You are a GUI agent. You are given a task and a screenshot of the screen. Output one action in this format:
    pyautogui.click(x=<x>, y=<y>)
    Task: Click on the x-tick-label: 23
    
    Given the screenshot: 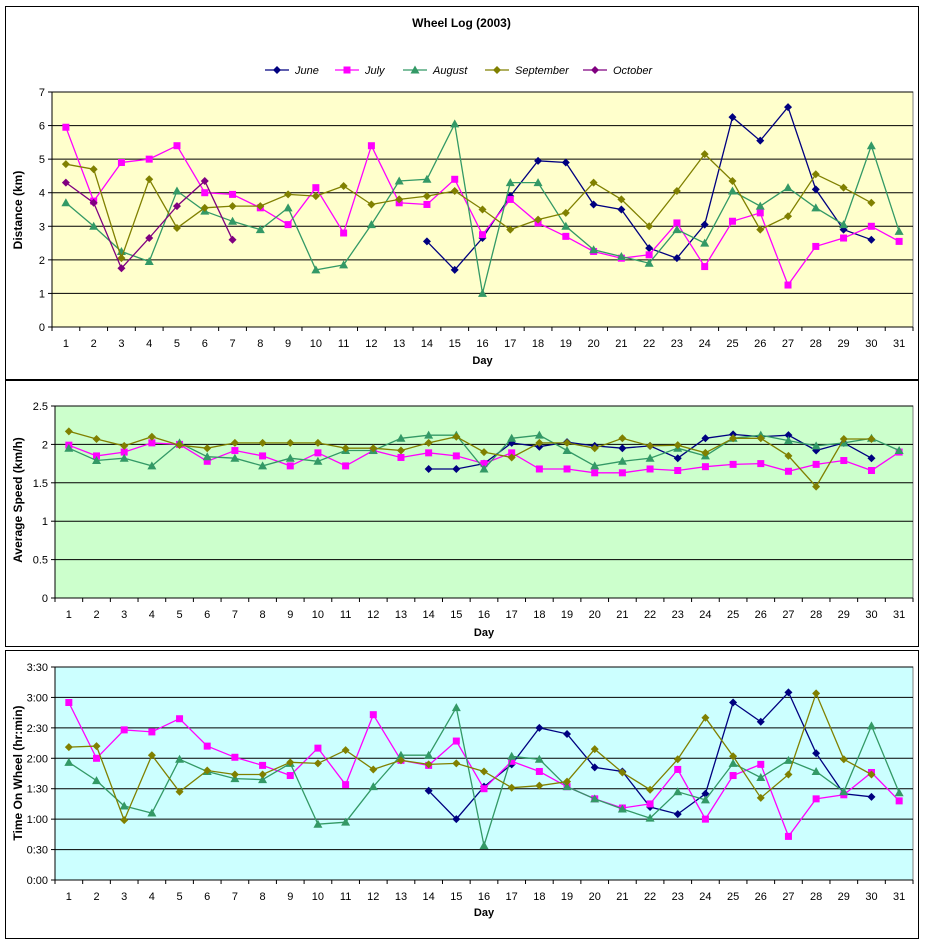 What is the action you would take?
    pyautogui.click(x=677, y=344)
    